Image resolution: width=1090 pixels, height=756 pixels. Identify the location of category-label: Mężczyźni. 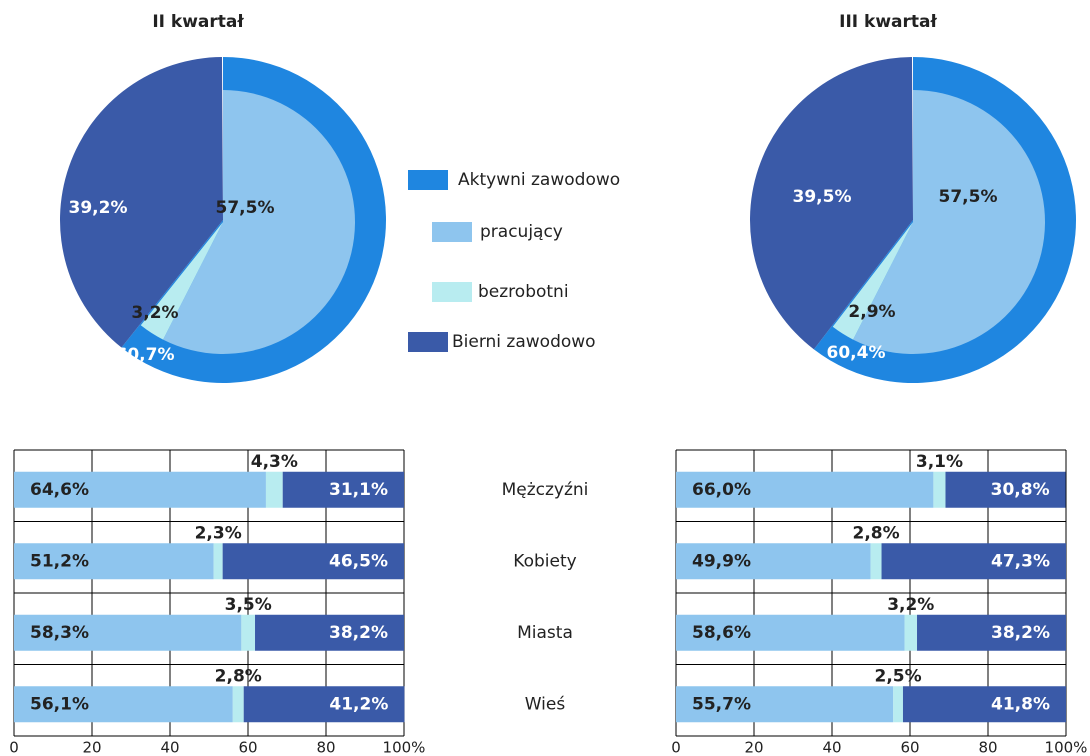
(545, 490).